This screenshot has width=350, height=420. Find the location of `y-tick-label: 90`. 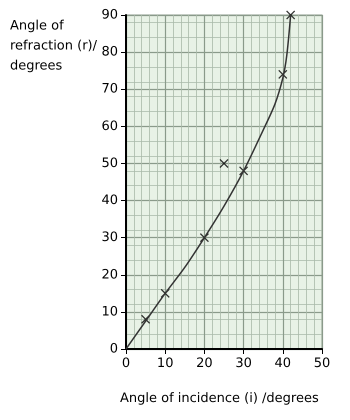

y-tick-label: 90 is located at coordinates (109, 15).